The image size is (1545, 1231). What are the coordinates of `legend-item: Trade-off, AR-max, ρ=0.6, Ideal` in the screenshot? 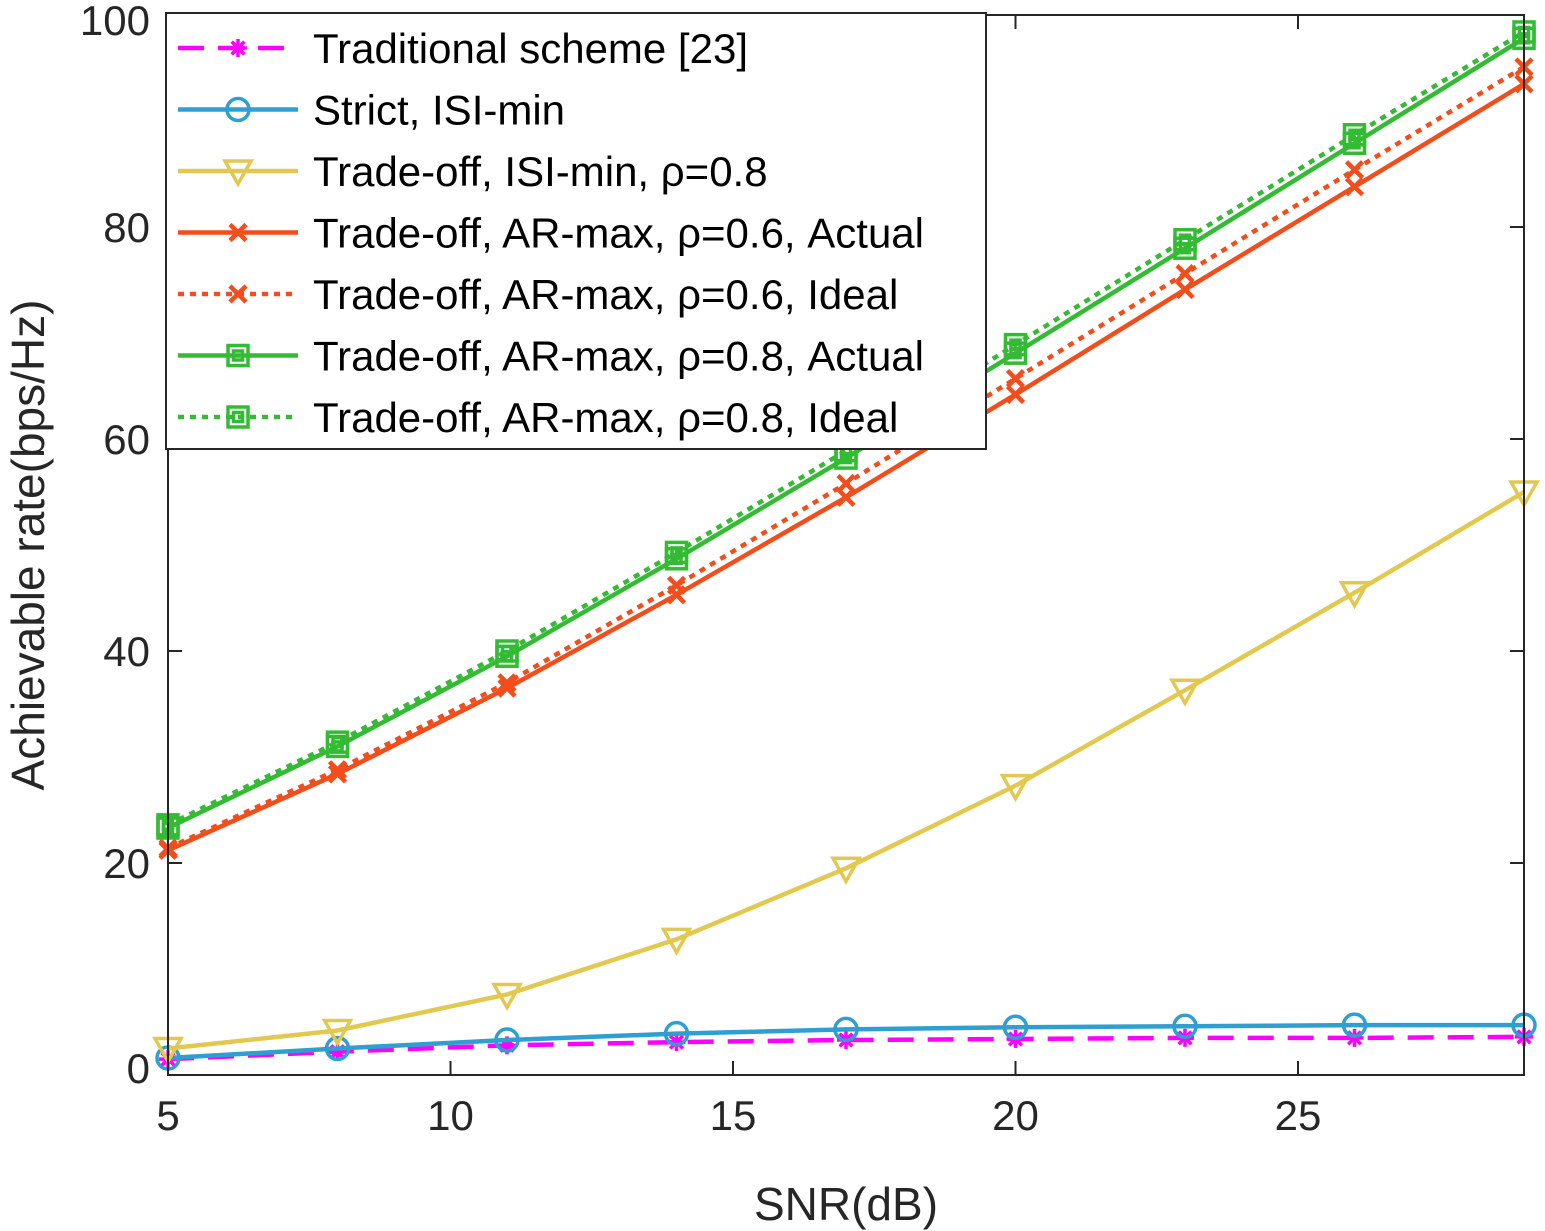 It's located at (538, 294).